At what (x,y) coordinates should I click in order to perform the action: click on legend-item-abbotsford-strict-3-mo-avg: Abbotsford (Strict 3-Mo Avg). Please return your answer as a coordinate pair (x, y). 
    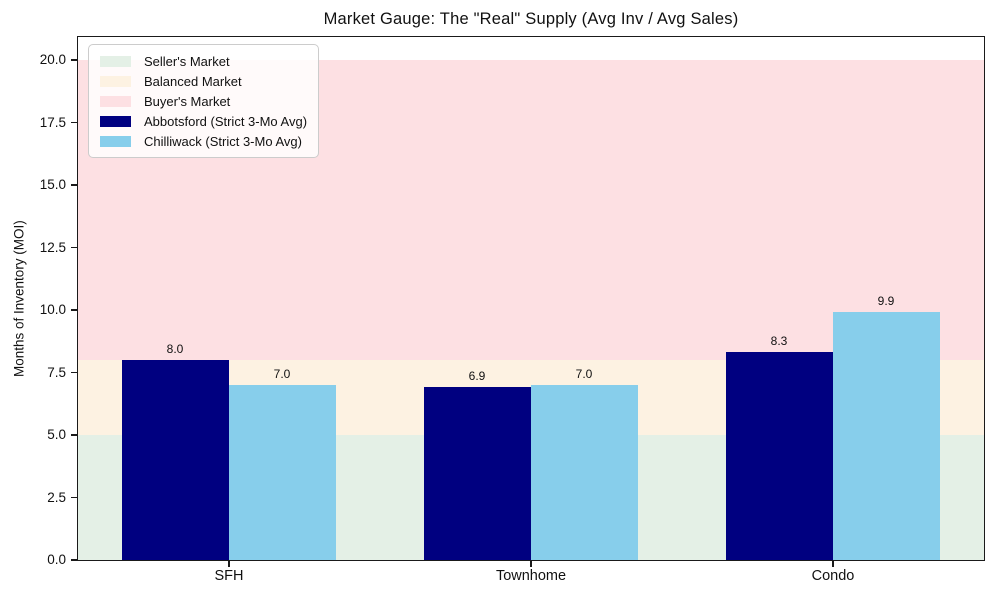
    Looking at the image, I should click on (203, 121).